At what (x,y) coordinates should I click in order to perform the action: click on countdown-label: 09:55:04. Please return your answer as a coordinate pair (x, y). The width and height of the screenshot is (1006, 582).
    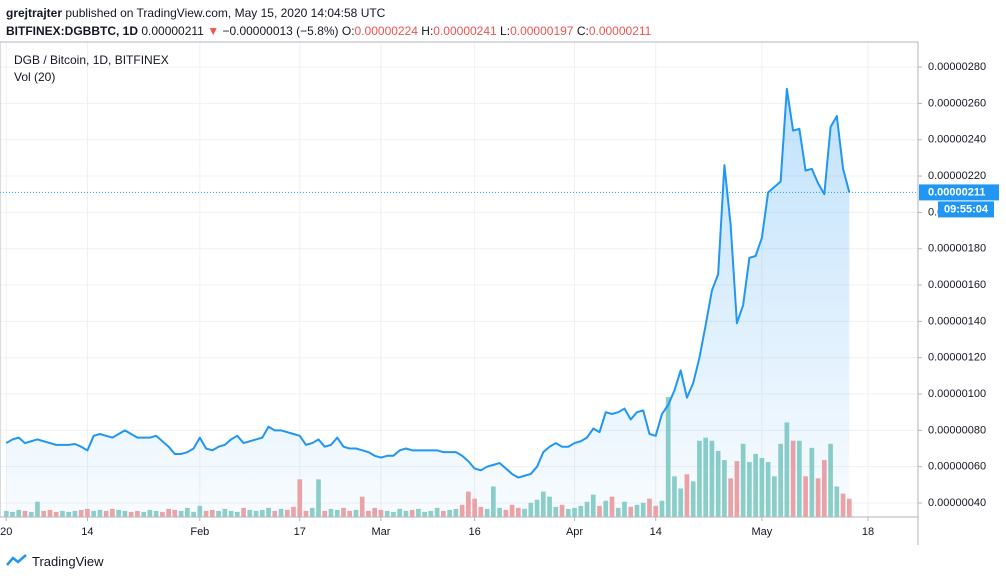
    Looking at the image, I should click on (966, 209).